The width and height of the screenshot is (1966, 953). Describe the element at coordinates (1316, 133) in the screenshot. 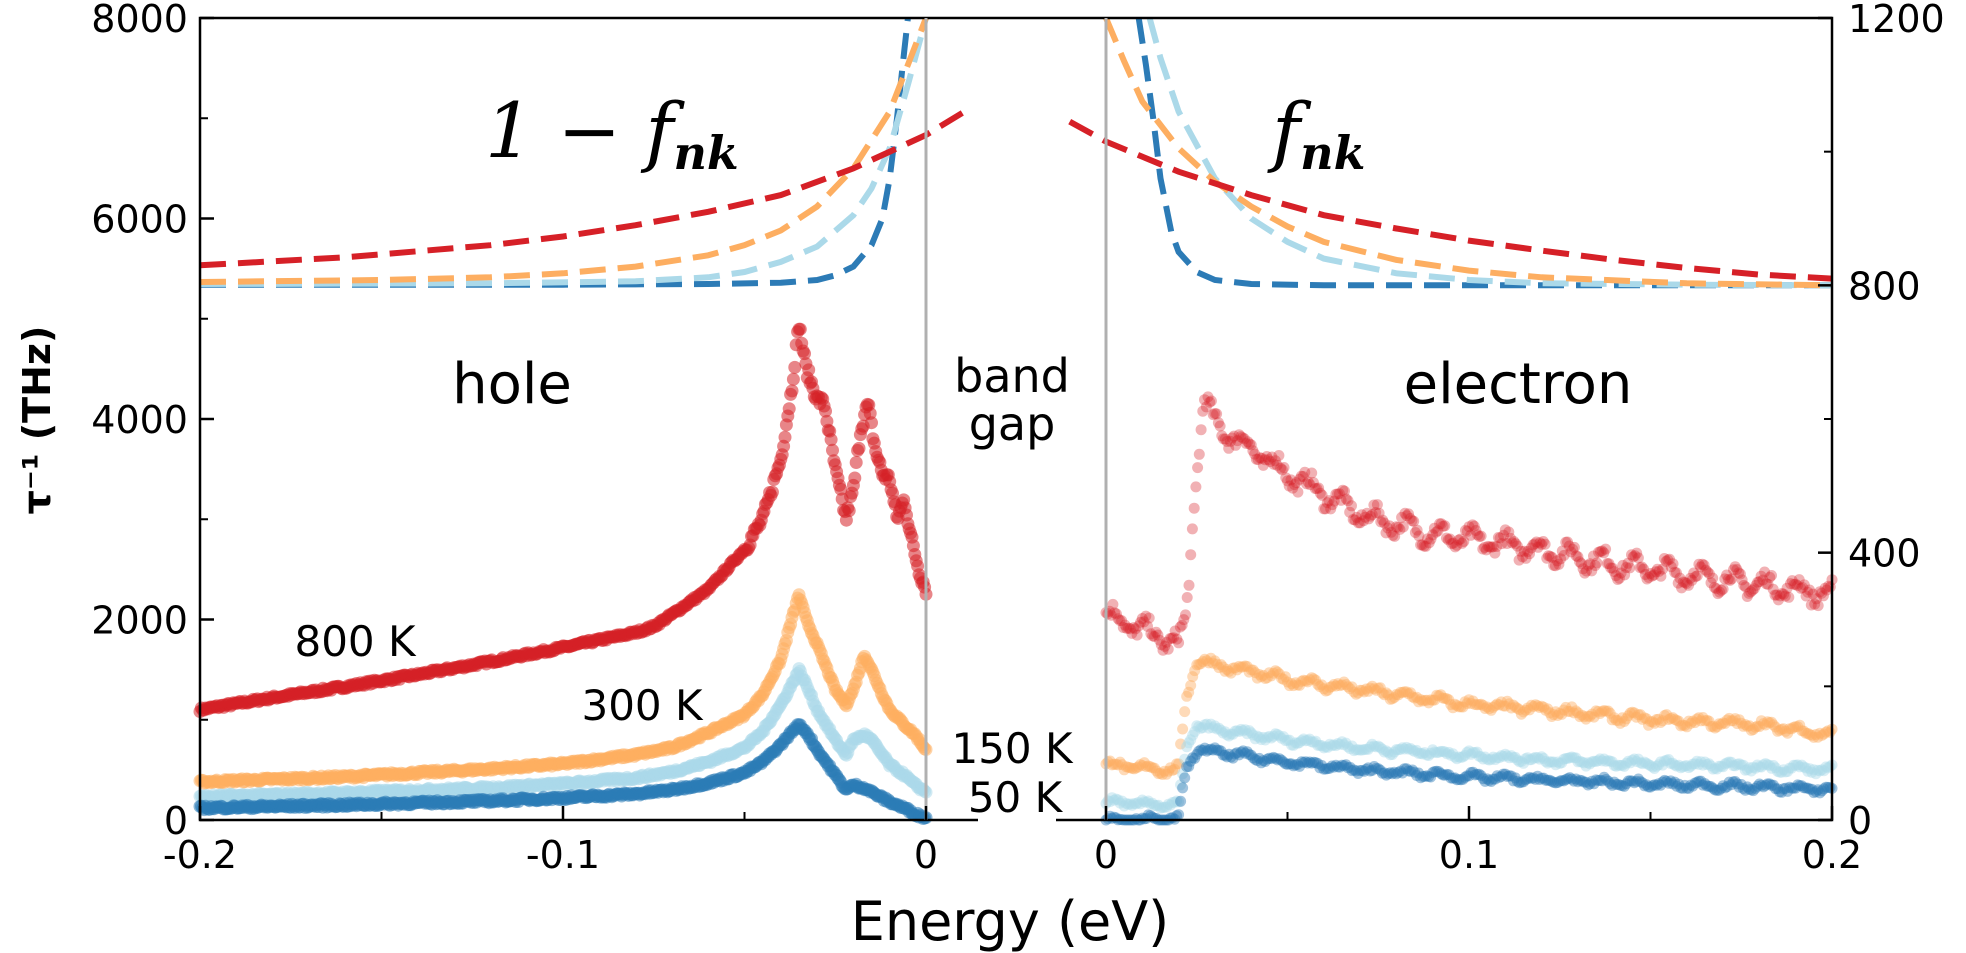

I see `electron-occupation-formula: fnk` at that location.